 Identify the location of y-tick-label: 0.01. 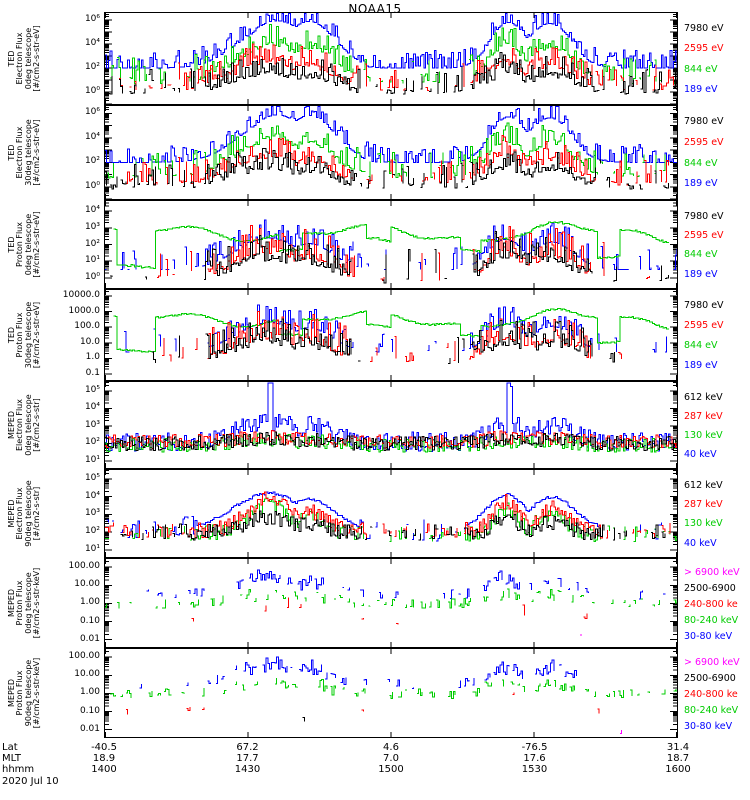
(89, 638).